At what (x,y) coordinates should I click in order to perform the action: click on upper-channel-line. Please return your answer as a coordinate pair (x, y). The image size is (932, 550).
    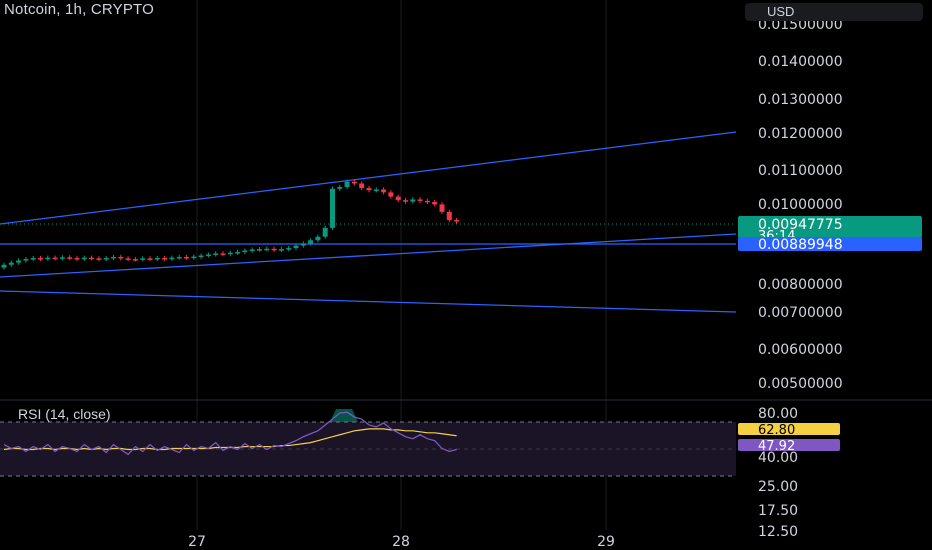
    Looking at the image, I should click on (368, 178).